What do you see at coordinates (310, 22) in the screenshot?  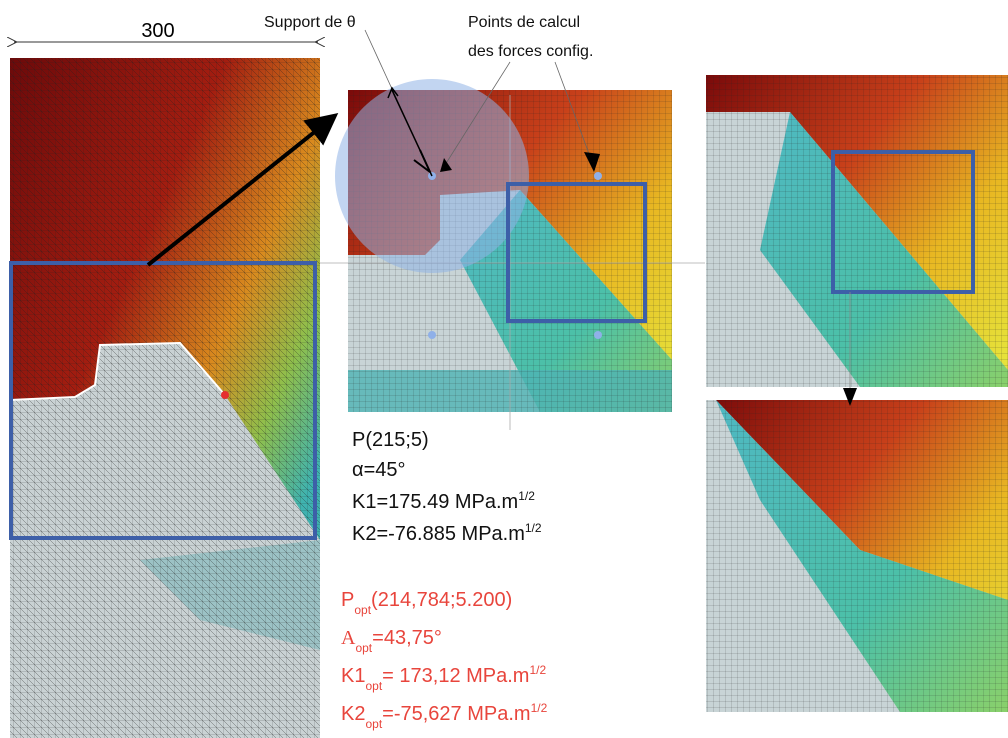 I see `support-label: Support de θ` at bounding box center [310, 22].